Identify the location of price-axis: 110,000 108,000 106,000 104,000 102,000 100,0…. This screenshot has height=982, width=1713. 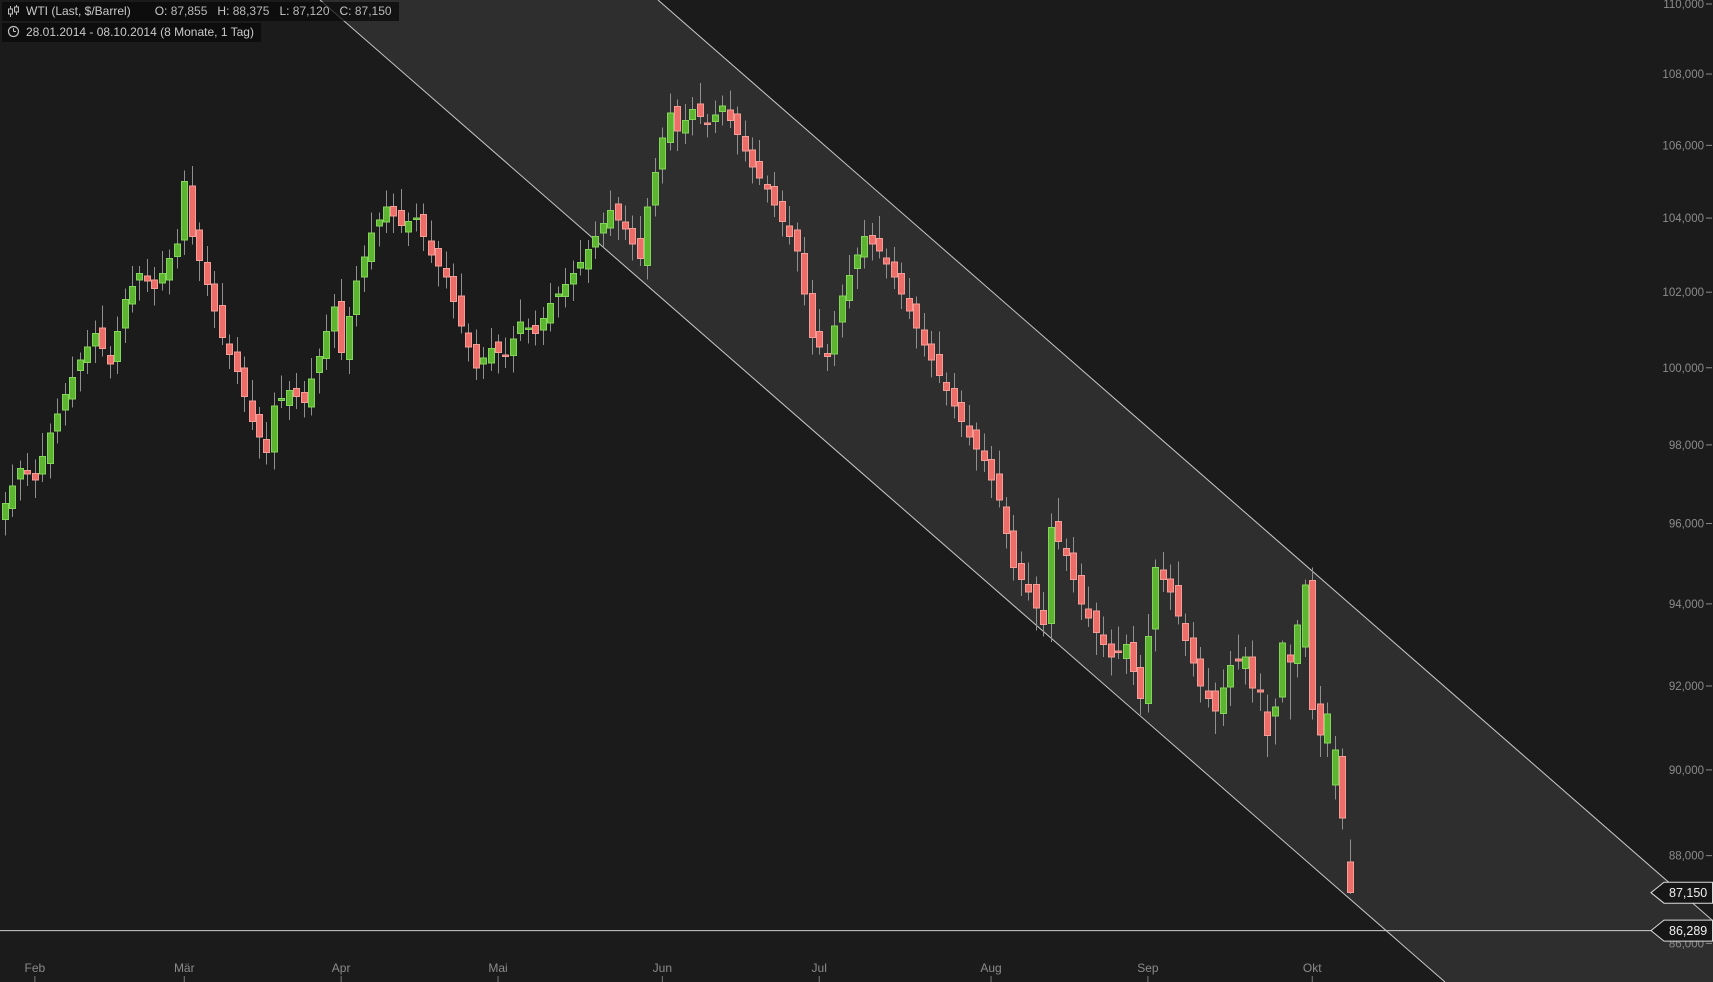
(1687, 475).